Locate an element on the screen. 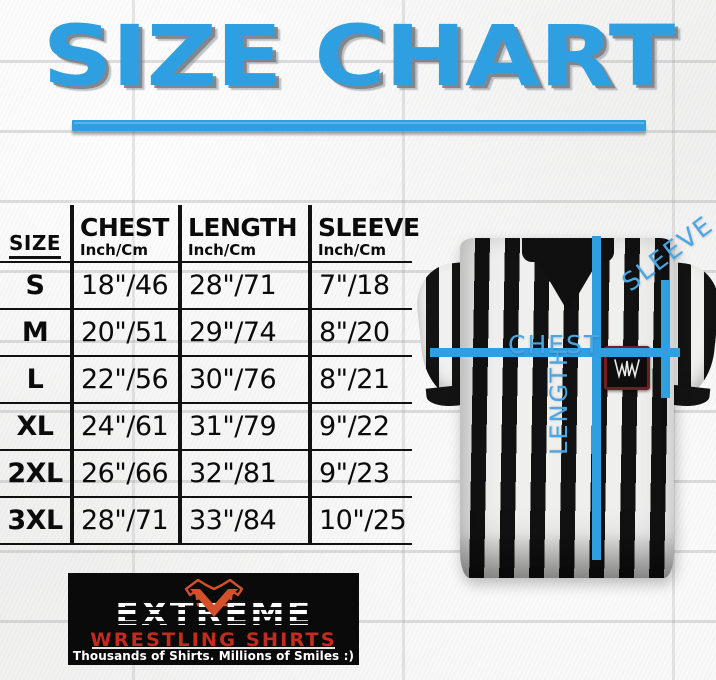 The height and width of the screenshot is (680, 716). cell-sleeve: 9"/22 is located at coordinates (360, 427).